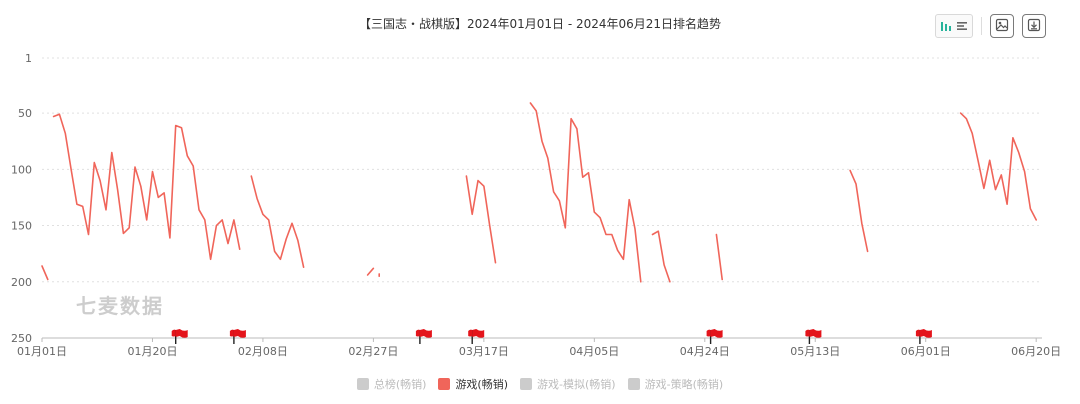  I want to click on x-tick-label: 03月17日, so click(484, 351).